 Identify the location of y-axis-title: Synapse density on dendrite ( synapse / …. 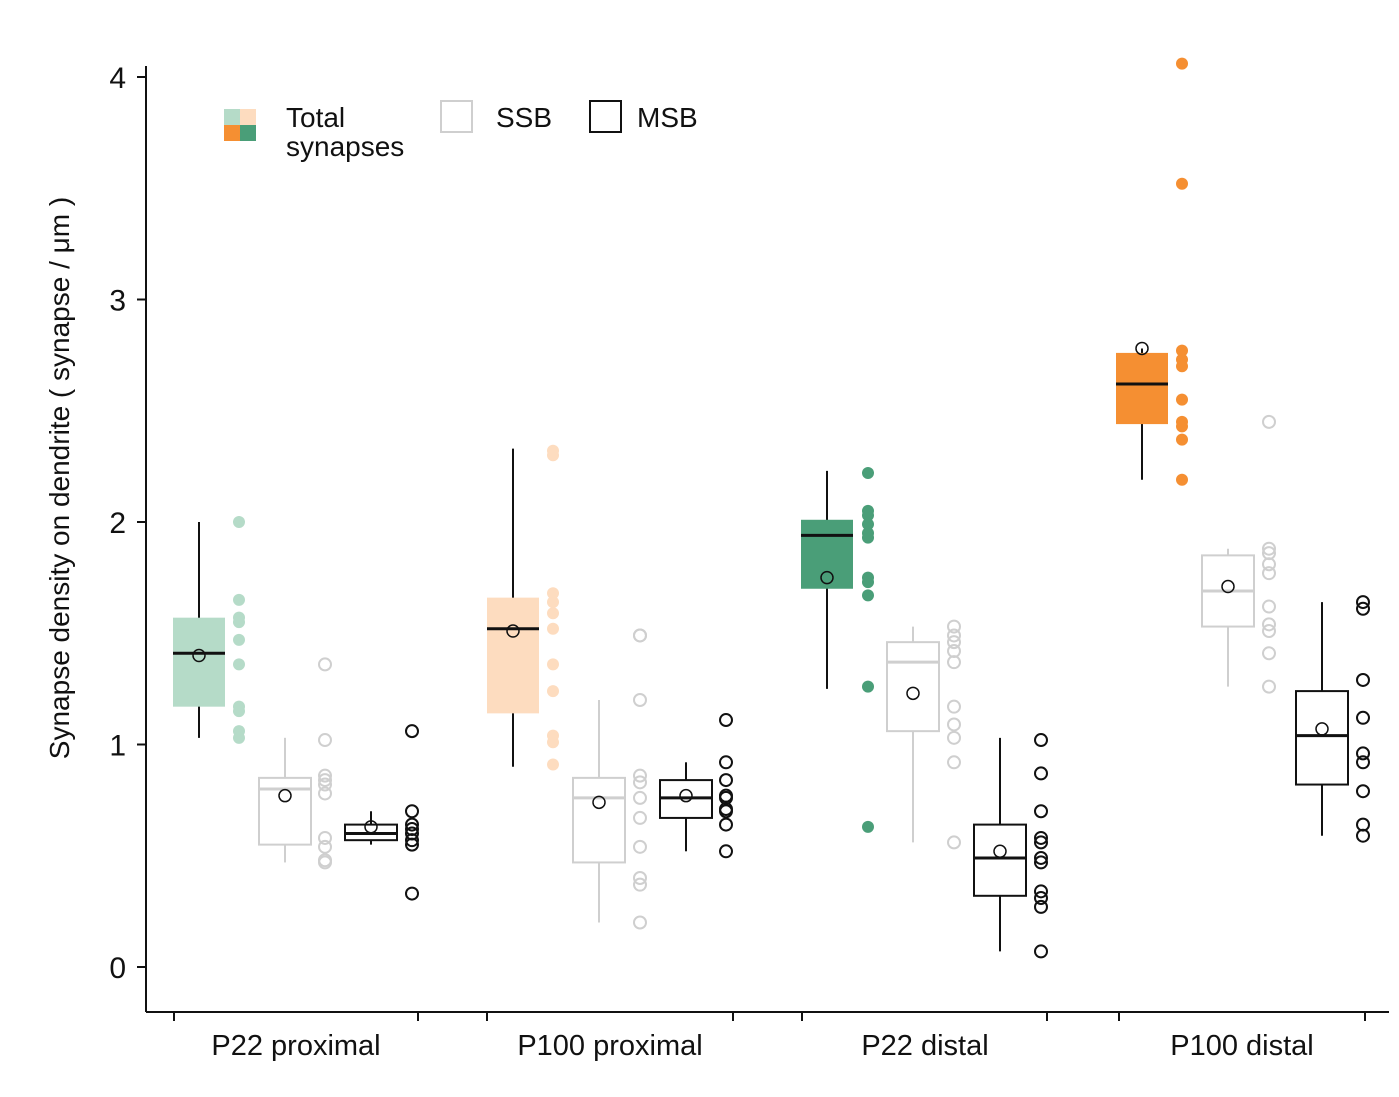
(59, 478).